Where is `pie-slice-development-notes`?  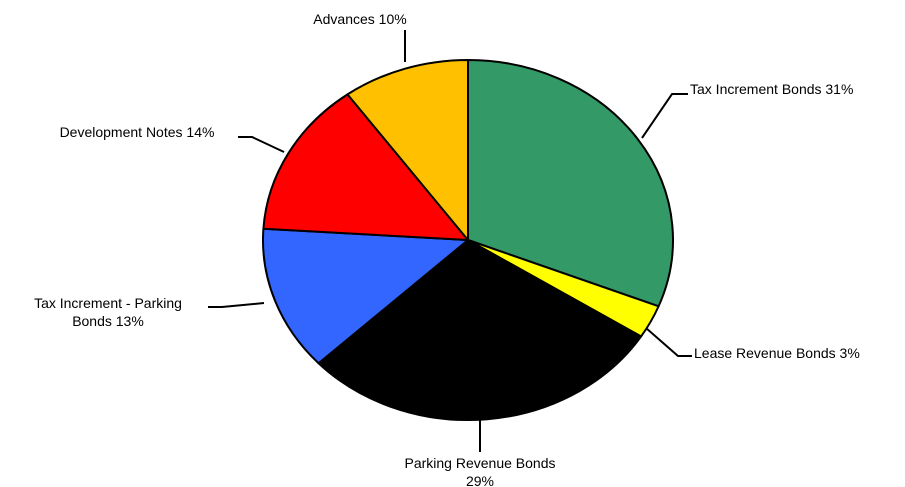 pie-slice-development-notes is located at coordinates (365, 167).